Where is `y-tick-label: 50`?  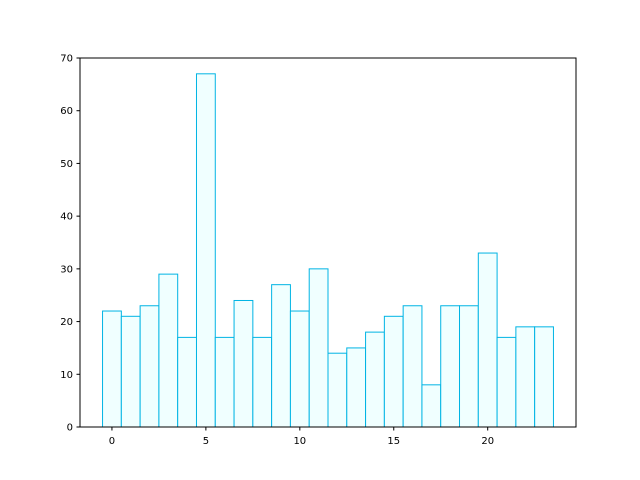 y-tick-label: 50 is located at coordinates (66, 164).